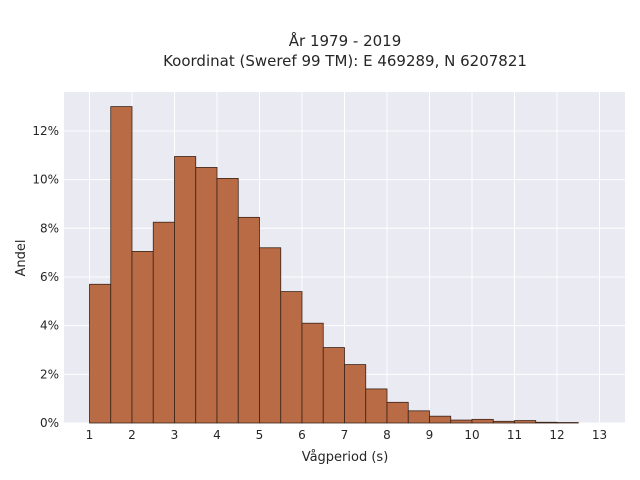 Image resolution: width=640 pixels, height=480 pixels. What do you see at coordinates (430, 435) in the screenshot?
I see `x-tick-label: 9` at bounding box center [430, 435].